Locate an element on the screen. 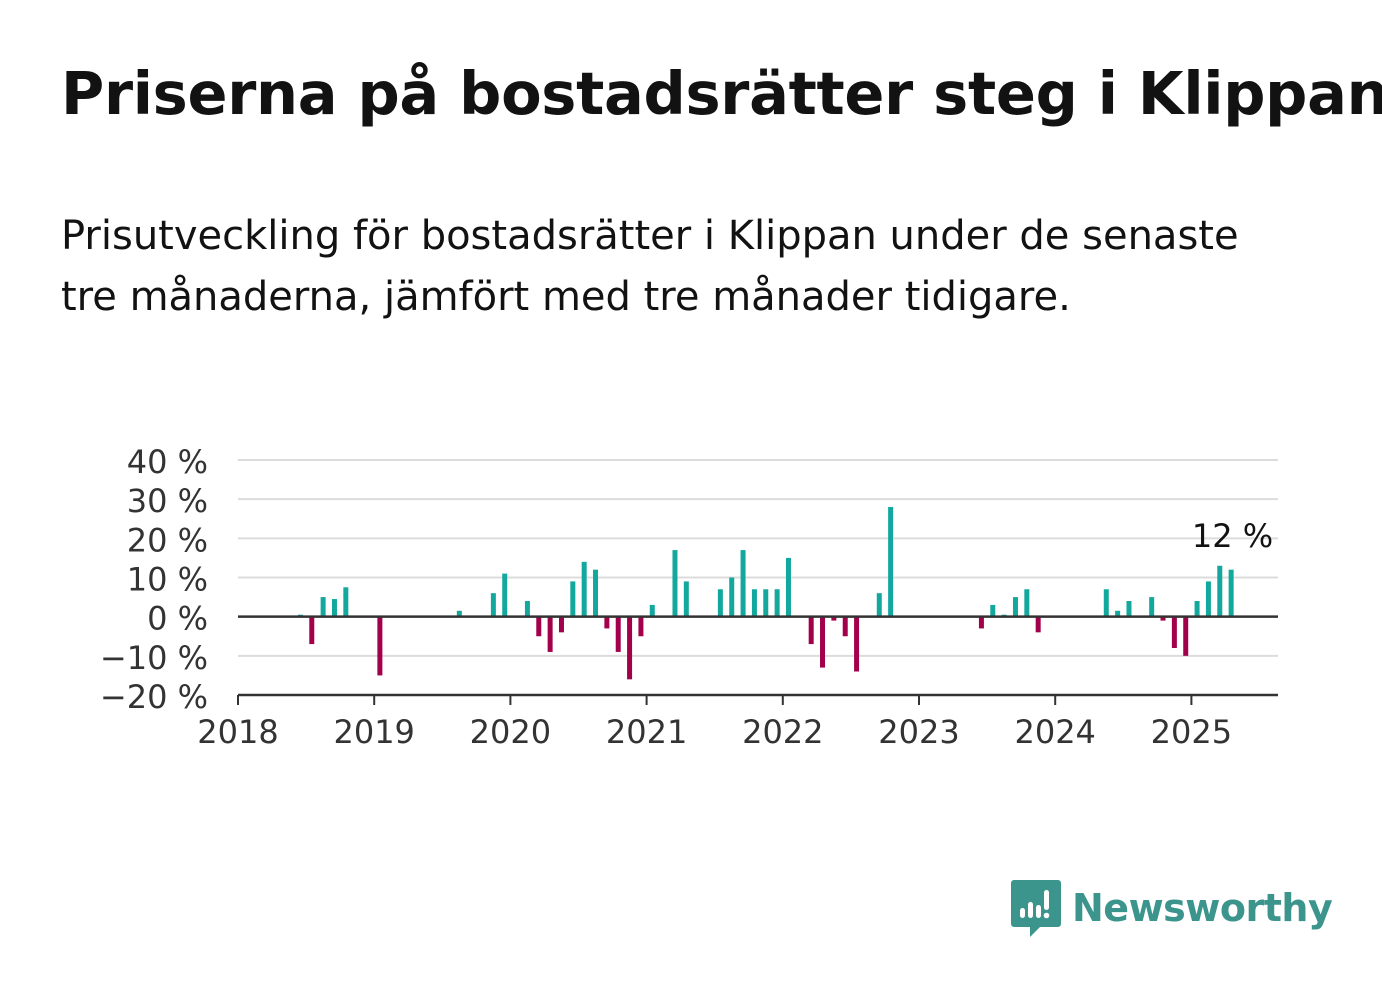 The width and height of the screenshot is (1382, 999). x-tick-label: 2019 is located at coordinates (373, 732).